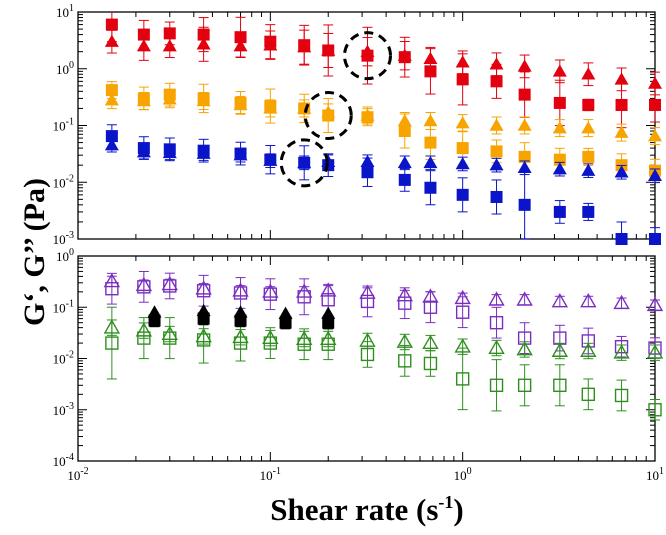 This screenshot has width=666, height=535. Describe the element at coordinates (77, 474) in the screenshot. I see `x-tick-label: 10⁻²` at that location.